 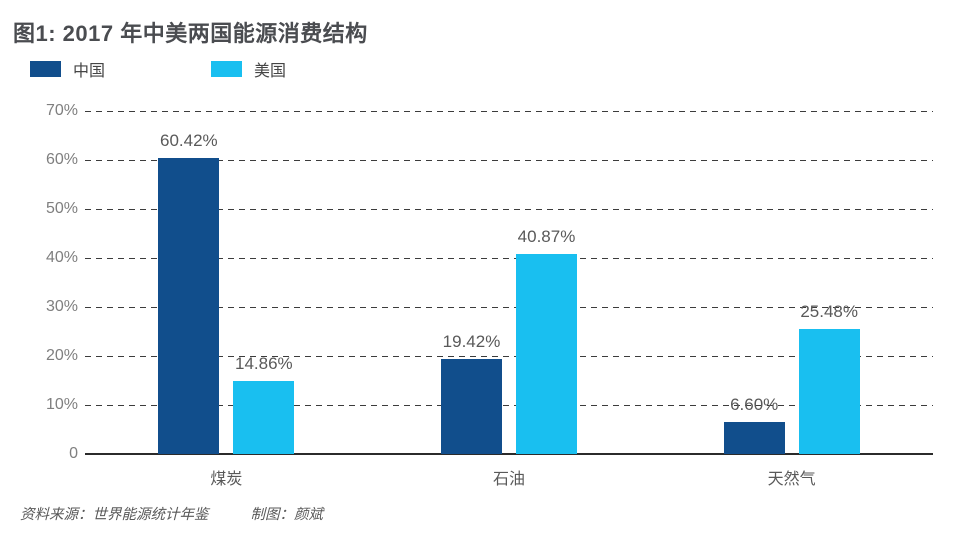 I want to click on y-tick-label: 50%, so click(x=61, y=208).